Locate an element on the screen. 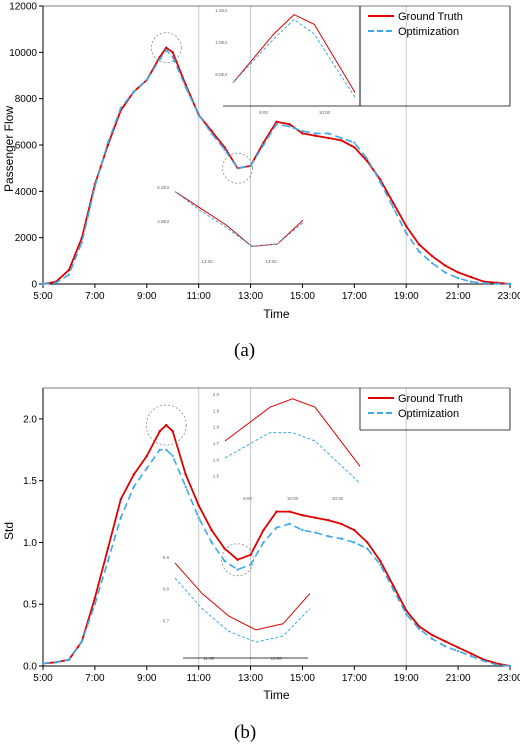  inset-tick-label: 10:00 is located at coordinates (325, 112).